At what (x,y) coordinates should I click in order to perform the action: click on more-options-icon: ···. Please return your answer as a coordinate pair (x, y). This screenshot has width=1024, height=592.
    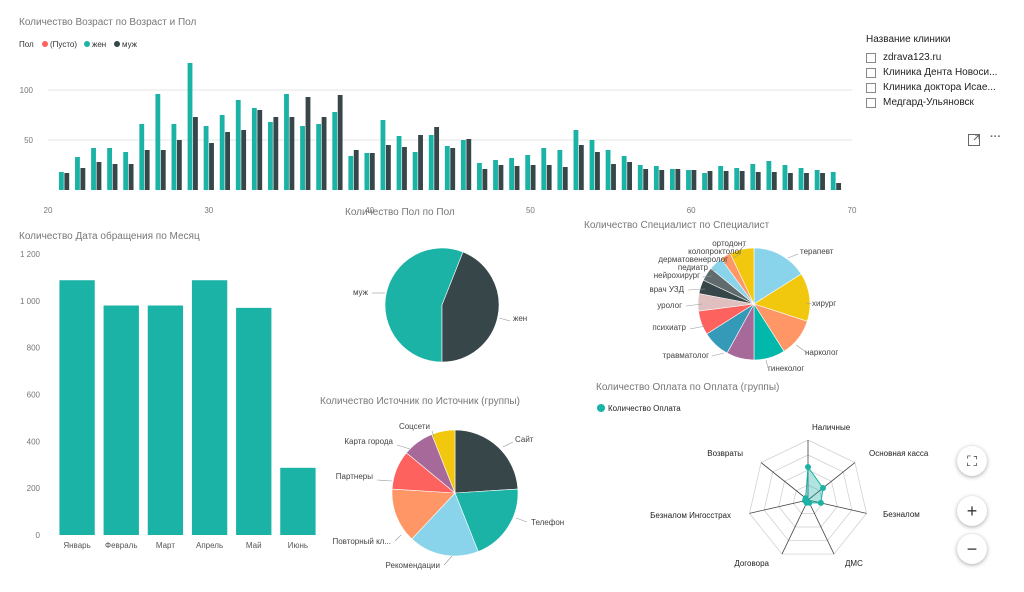
    Looking at the image, I should click on (995, 137).